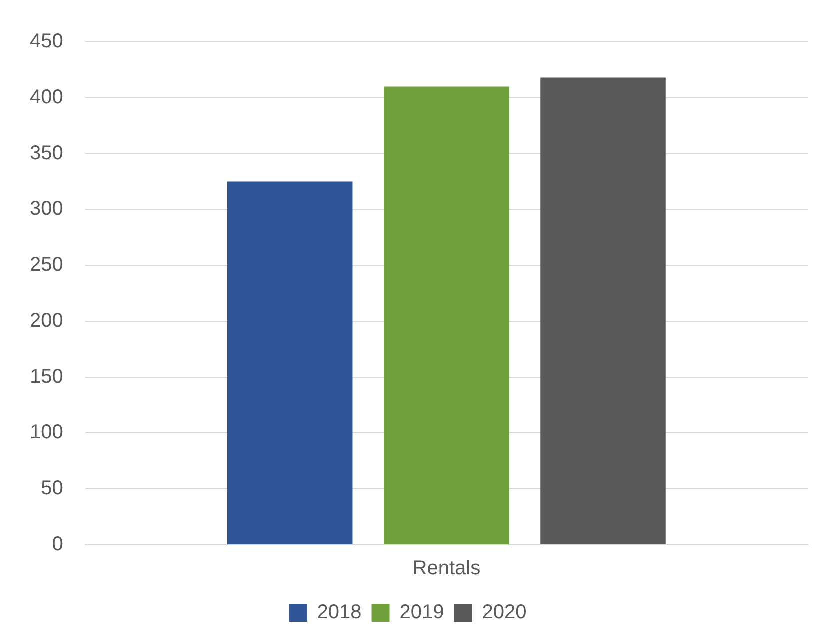  I want to click on y-tick-label: 300, so click(47, 209).